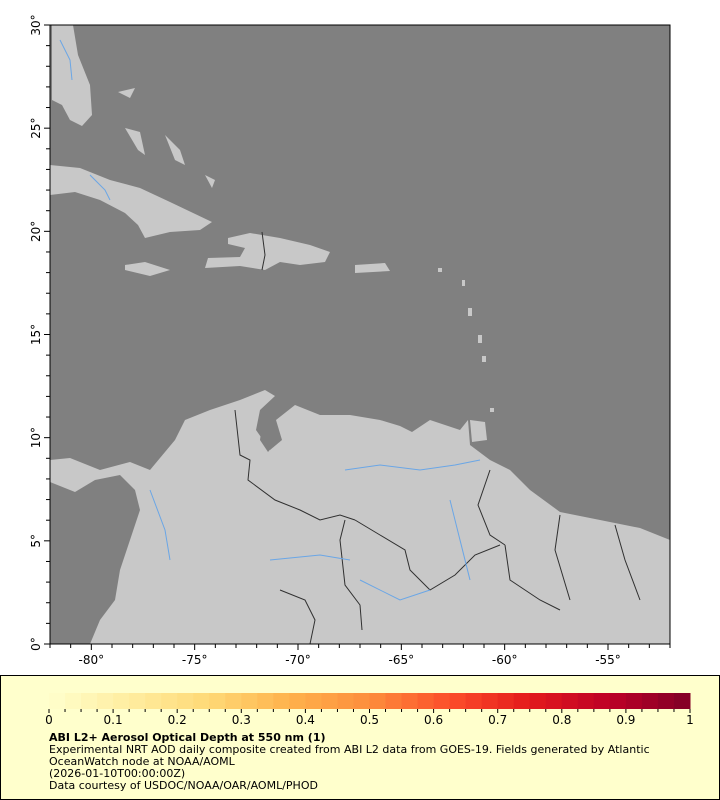 The image size is (720, 800). Describe the element at coordinates (690, 719) in the screenshot. I see `colorbar-tick-label: 1` at that location.